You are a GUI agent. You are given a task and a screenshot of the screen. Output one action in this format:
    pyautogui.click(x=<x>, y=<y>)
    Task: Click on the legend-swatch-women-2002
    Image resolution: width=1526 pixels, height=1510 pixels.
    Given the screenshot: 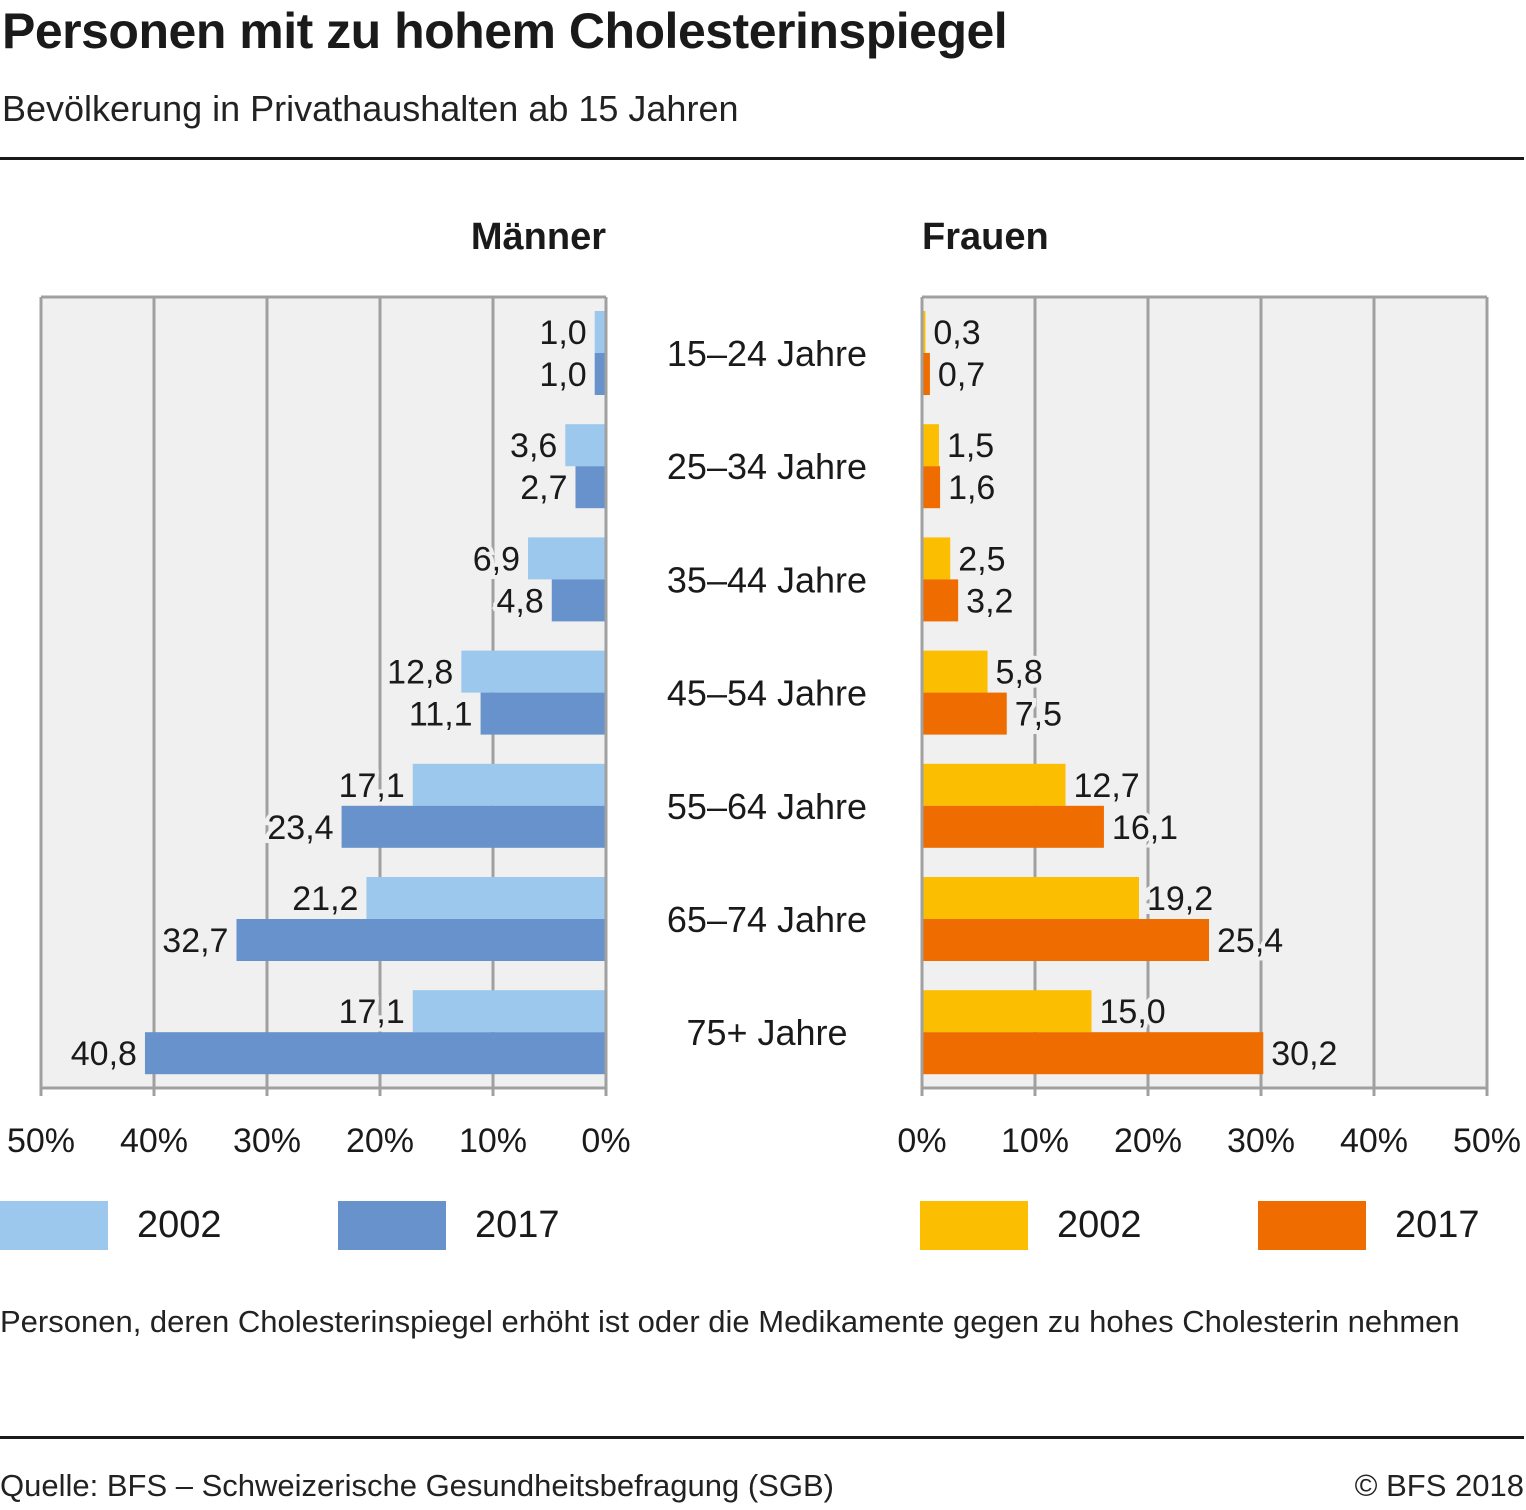 What is the action you would take?
    pyautogui.click(x=974, y=1225)
    